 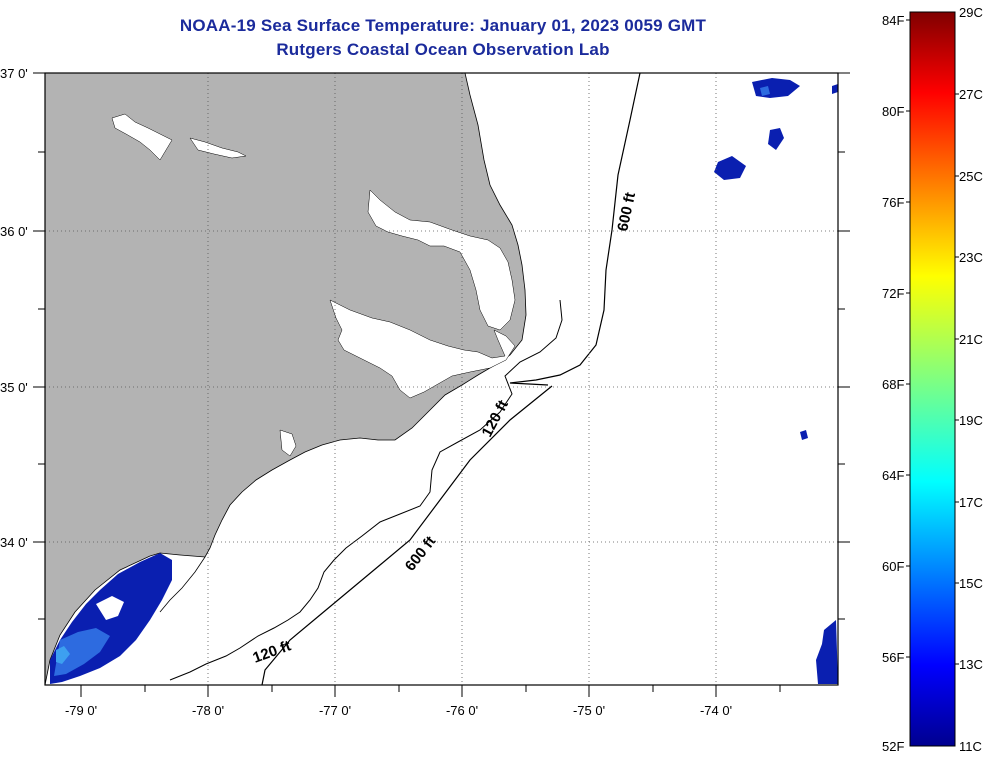 What do you see at coordinates (893, 384) in the screenshot?
I see `colorbar-fahrenheit-label: 68F` at bounding box center [893, 384].